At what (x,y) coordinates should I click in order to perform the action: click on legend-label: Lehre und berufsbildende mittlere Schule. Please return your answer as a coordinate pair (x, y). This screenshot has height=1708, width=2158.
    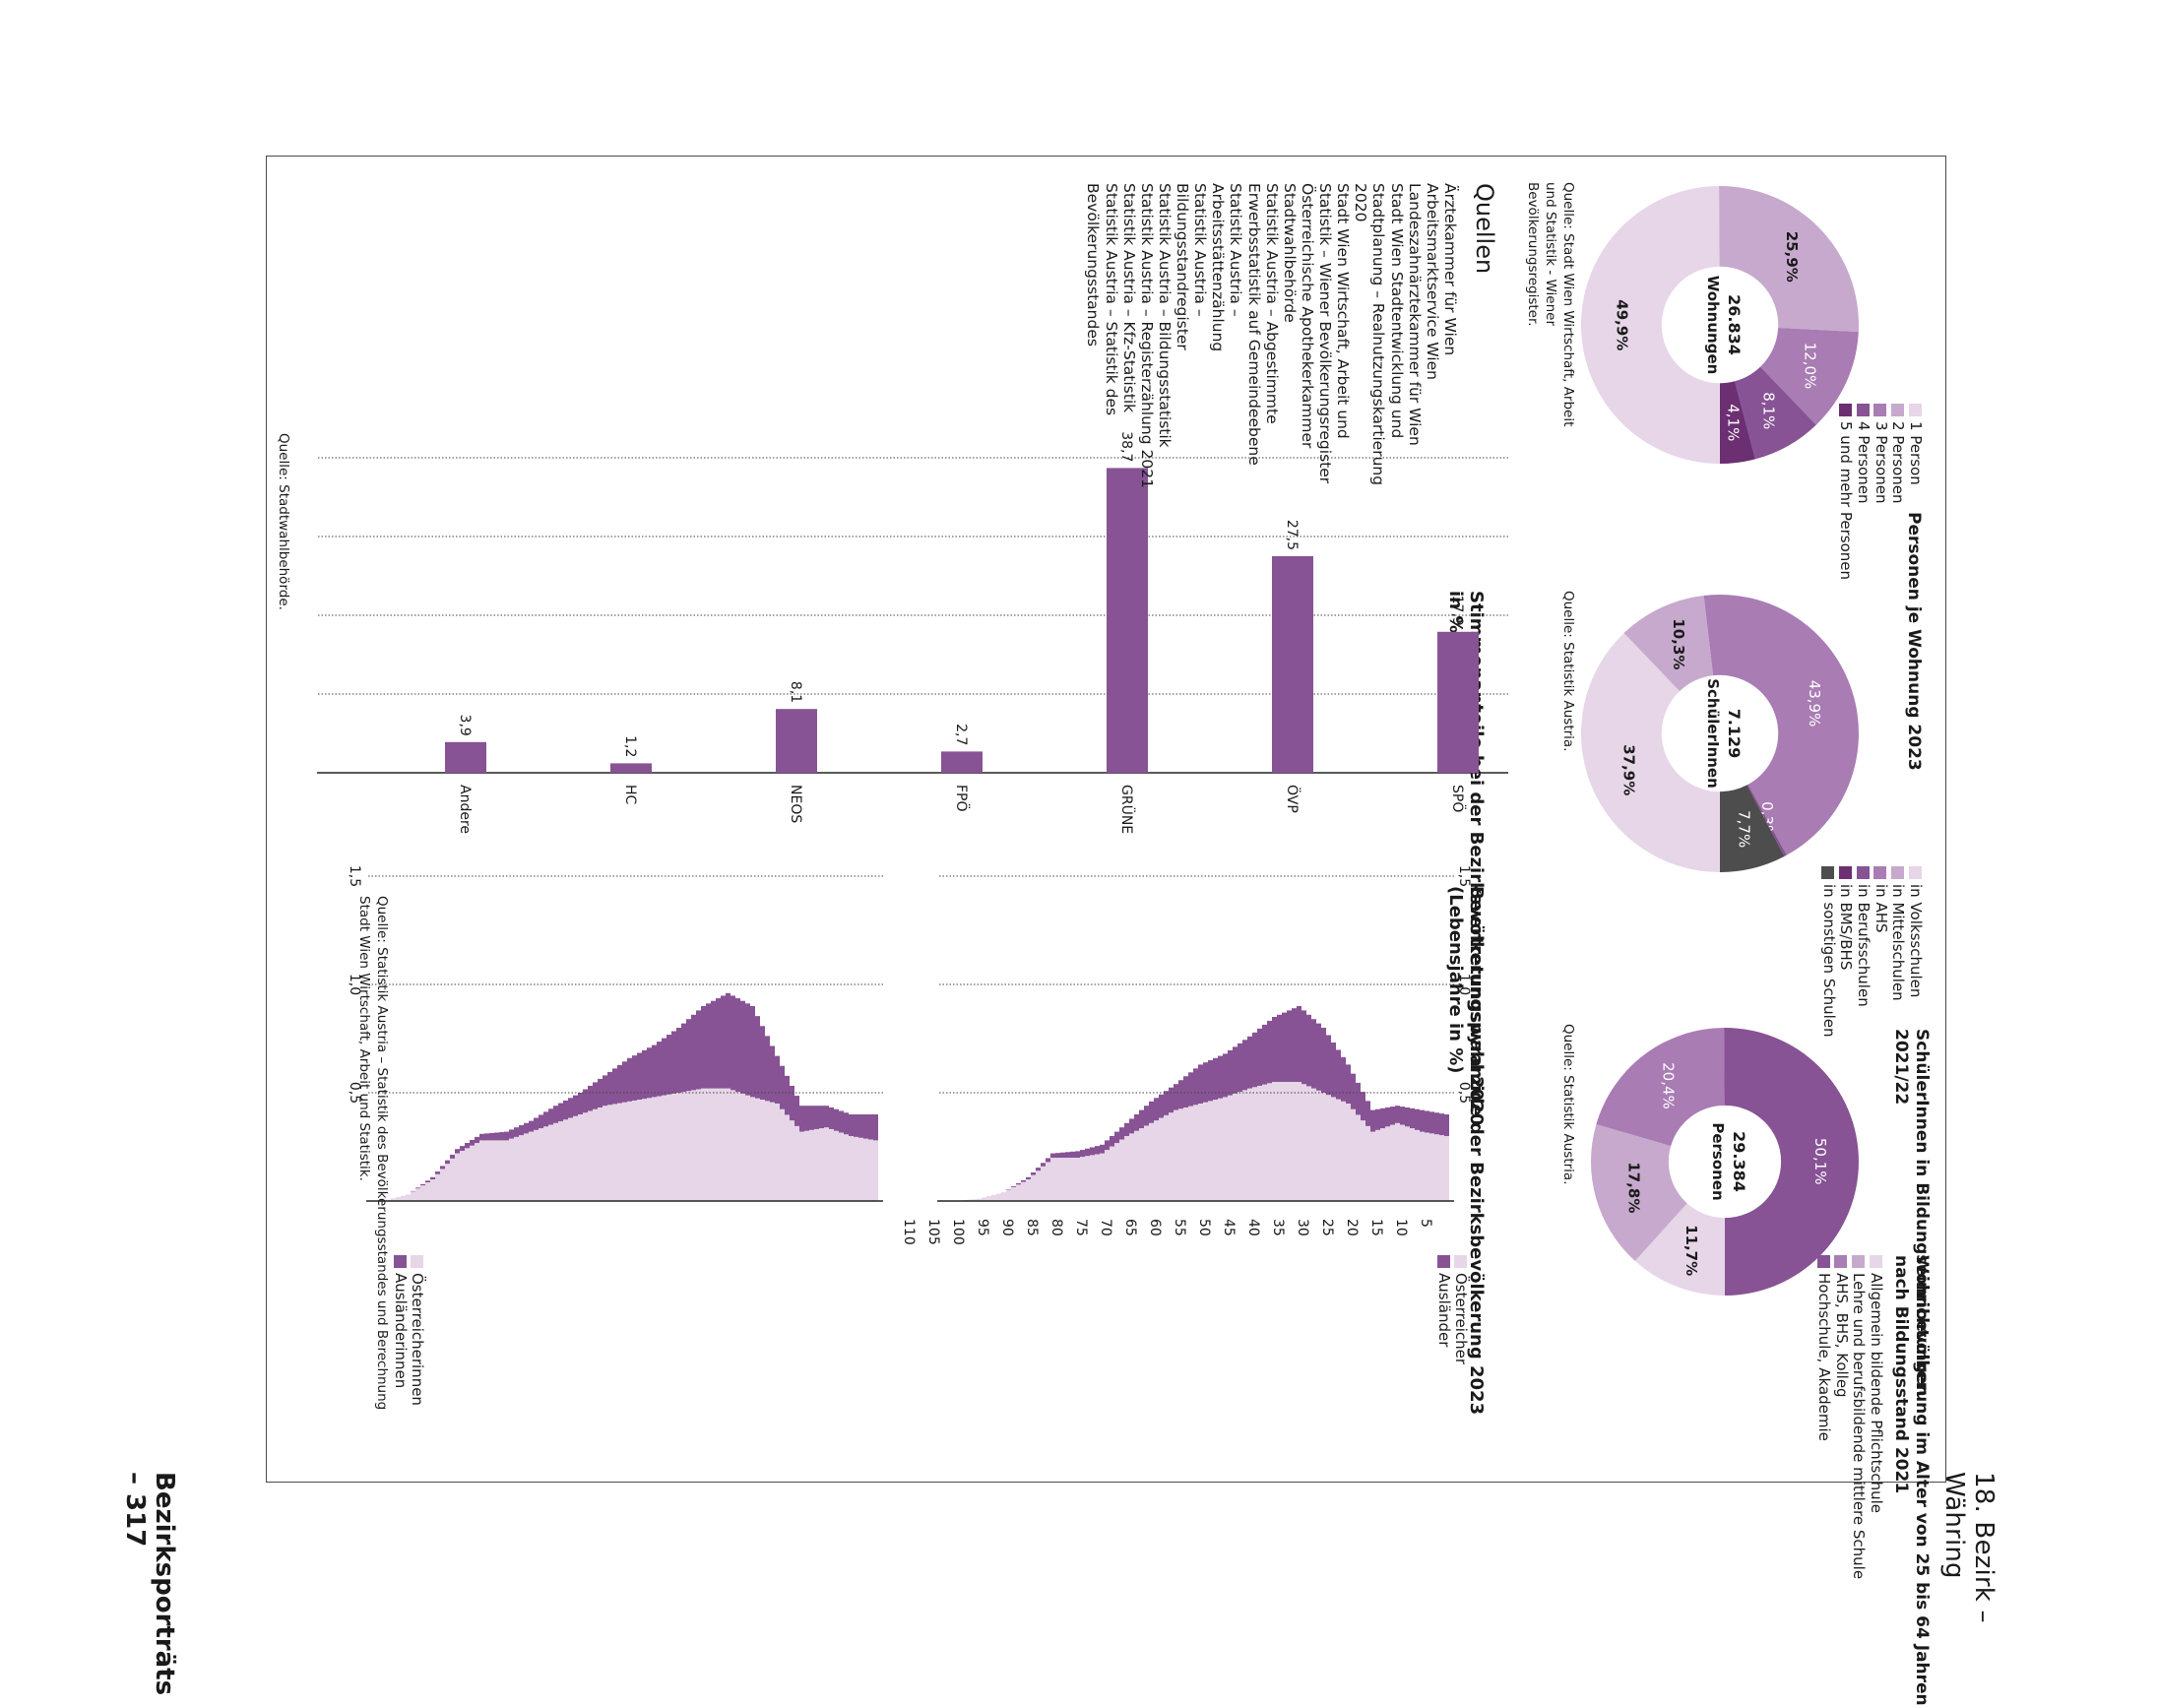
    Looking at the image, I should click on (1859, 1426).